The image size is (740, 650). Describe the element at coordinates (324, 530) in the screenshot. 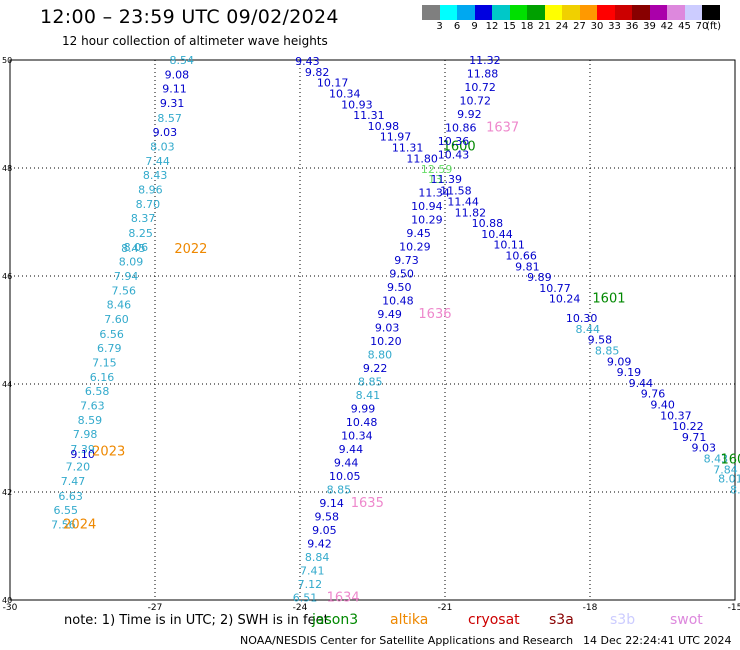

I see `wave-height-value: 9.05` at that location.